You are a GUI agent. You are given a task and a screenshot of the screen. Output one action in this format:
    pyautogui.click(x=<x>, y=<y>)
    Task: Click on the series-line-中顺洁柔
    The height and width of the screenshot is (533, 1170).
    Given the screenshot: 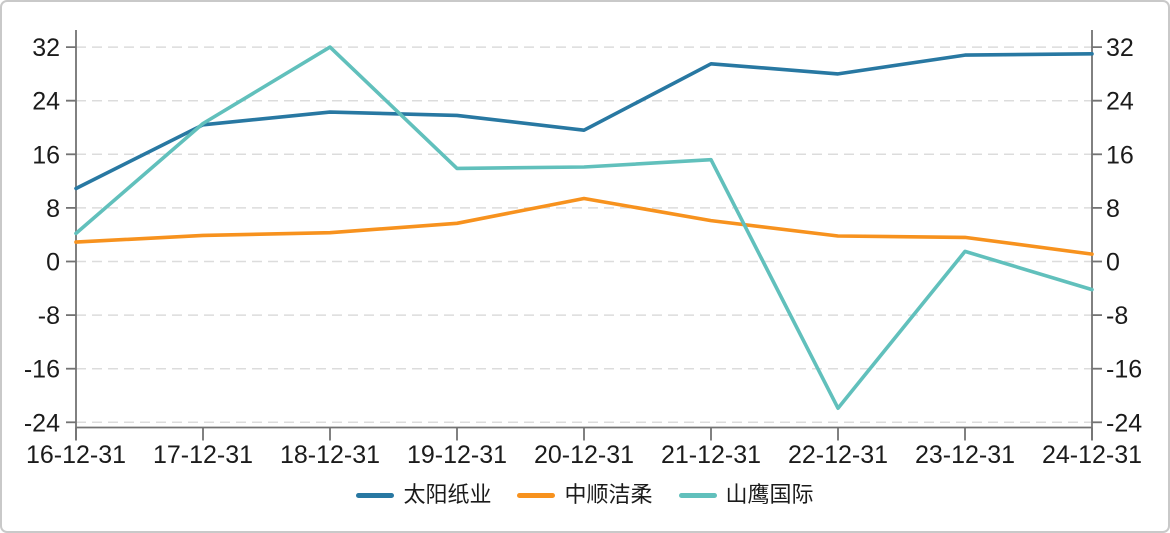 What is the action you would take?
    pyautogui.click(x=584, y=226)
    